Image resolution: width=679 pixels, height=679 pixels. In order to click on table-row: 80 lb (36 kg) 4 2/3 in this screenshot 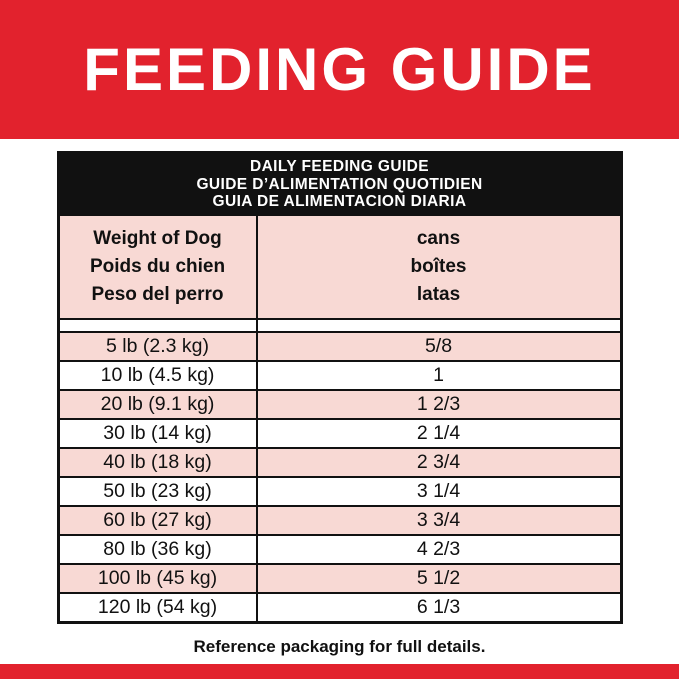, I will do `click(339, 548)`.